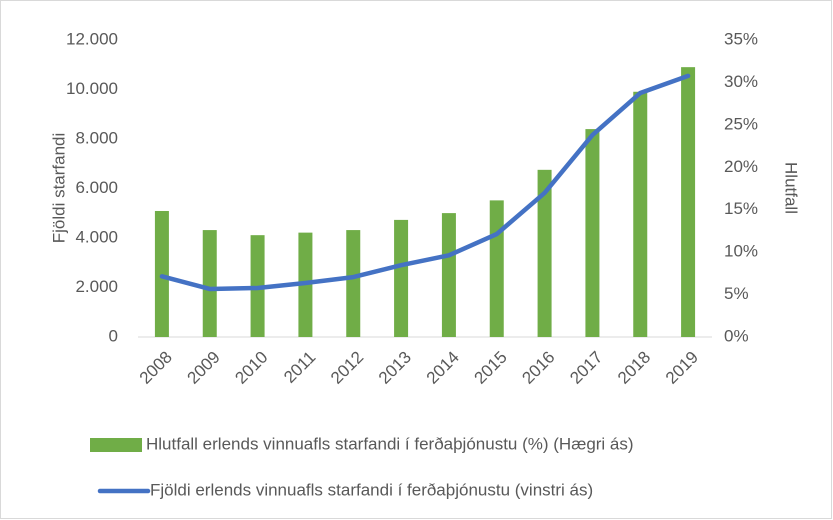 This screenshot has width=833, height=520. I want to click on y-tick-label: 12.000, so click(92, 38).